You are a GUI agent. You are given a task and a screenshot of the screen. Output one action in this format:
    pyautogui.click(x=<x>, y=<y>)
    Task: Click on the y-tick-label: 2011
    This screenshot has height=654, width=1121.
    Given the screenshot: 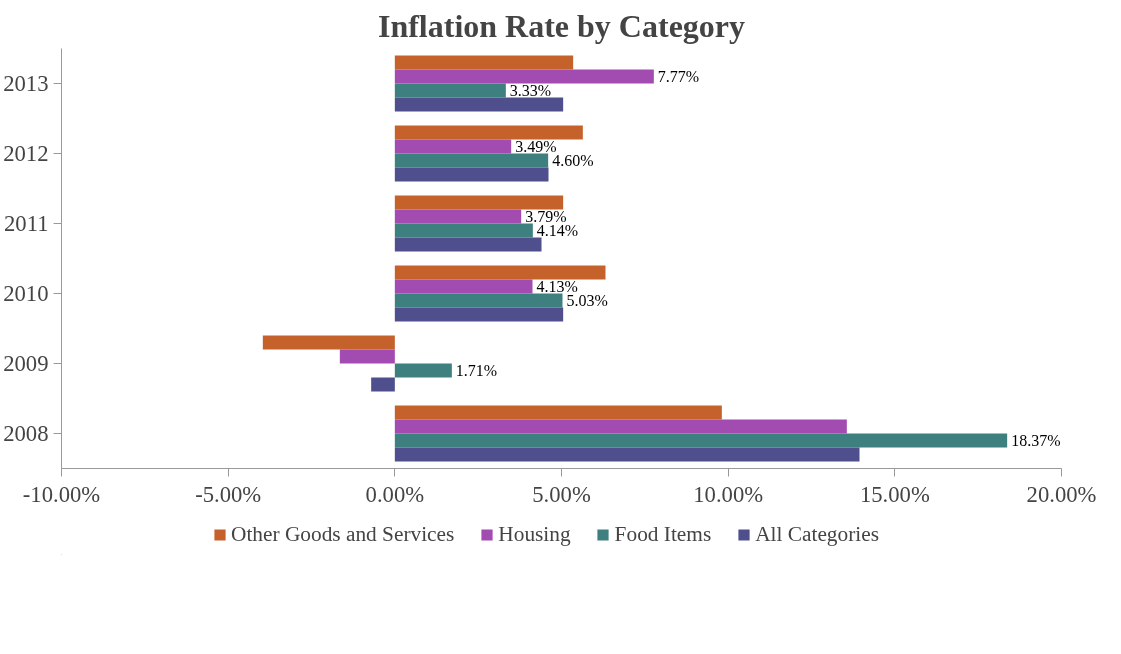 What is the action you would take?
    pyautogui.click(x=26, y=223)
    